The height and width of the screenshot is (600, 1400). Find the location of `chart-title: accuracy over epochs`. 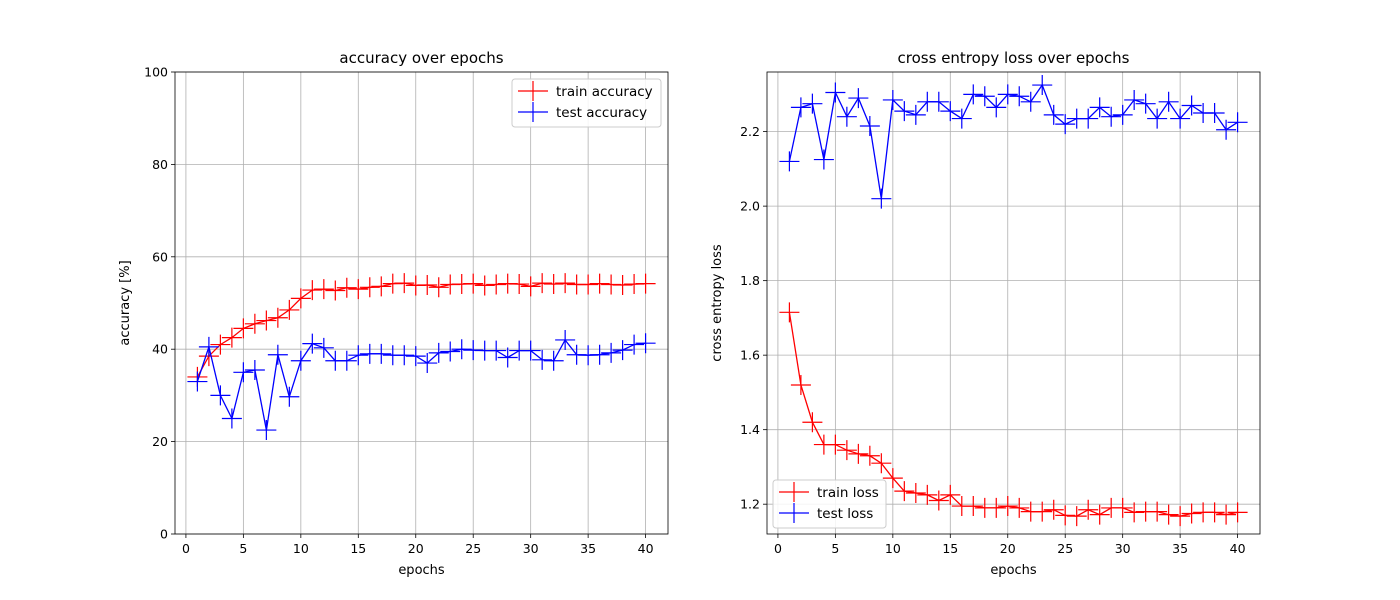

chart-title: accuracy over epochs is located at coordinates (421, 58).